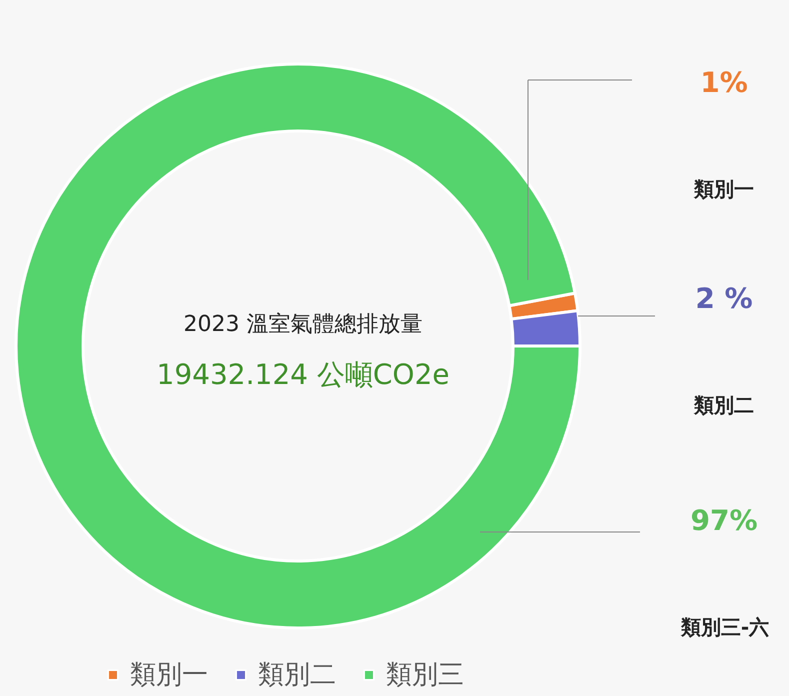 Image resolution: width=789 pixels, height=696 pixels. What do you see at coordinates (723, 405) in the screenshot?
I see `text: 類別二` at bounding box center [723, 405].